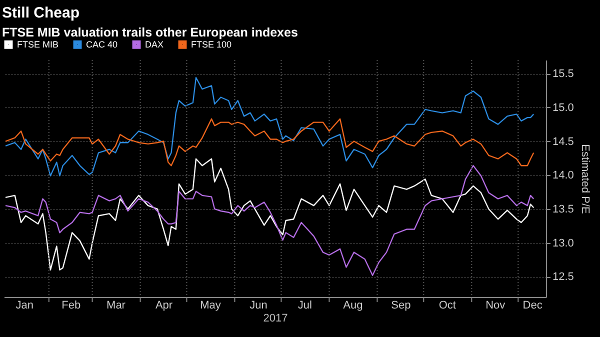 This screenshot has height=337, width=600. I want to click on x-tick-label: May, so click(211, 306).